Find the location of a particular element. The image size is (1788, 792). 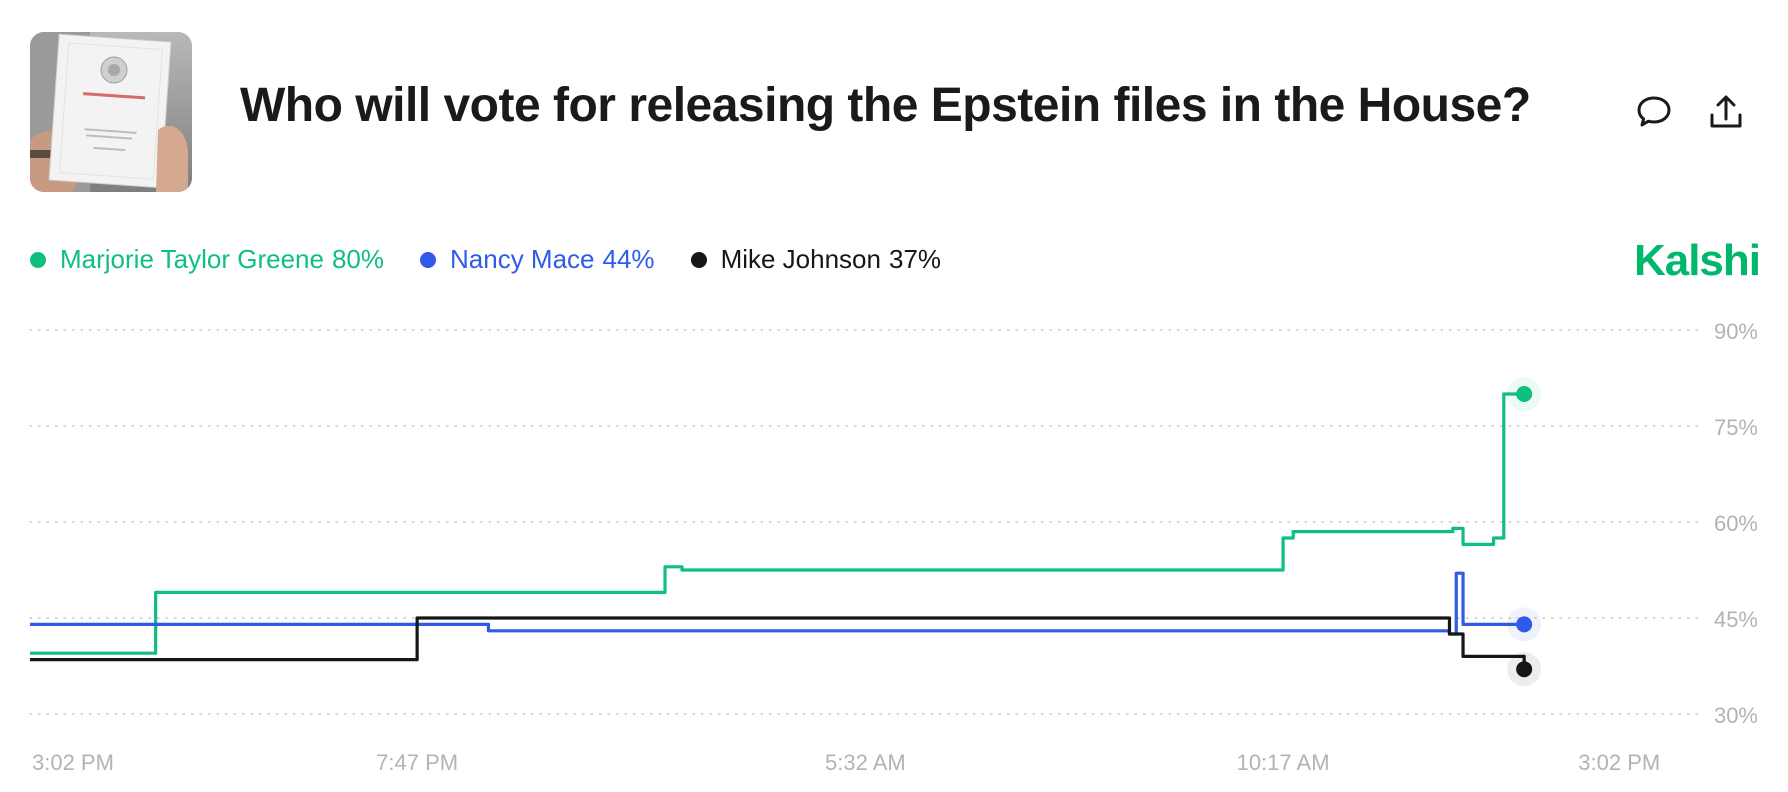

legend-label-greene: Marjorie Taylor Greene is located at coordinates (192, 259).